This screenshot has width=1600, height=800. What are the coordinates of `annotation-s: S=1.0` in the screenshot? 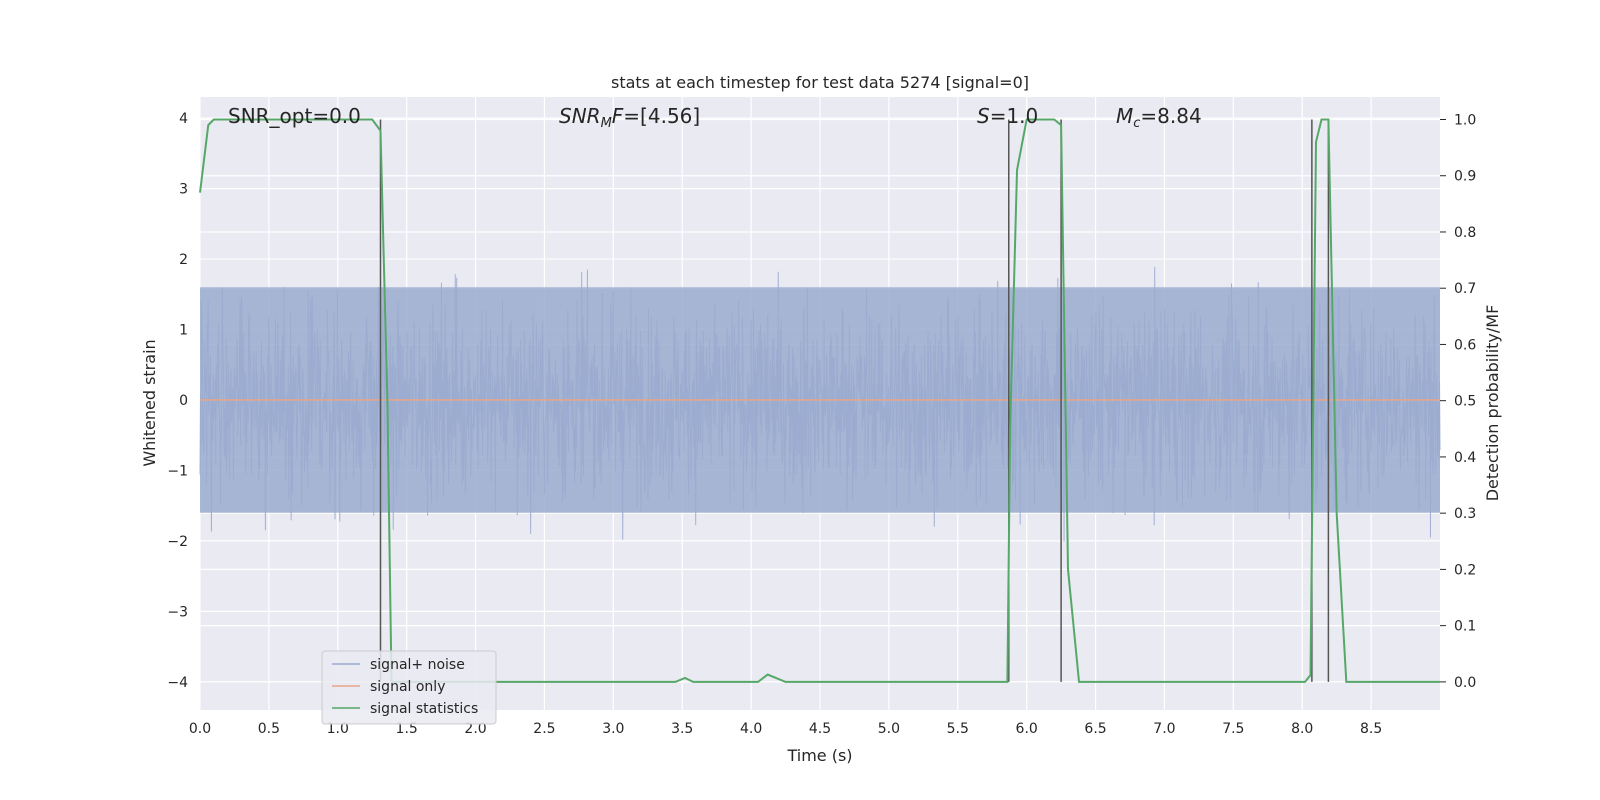 It's located at (1007, 116).